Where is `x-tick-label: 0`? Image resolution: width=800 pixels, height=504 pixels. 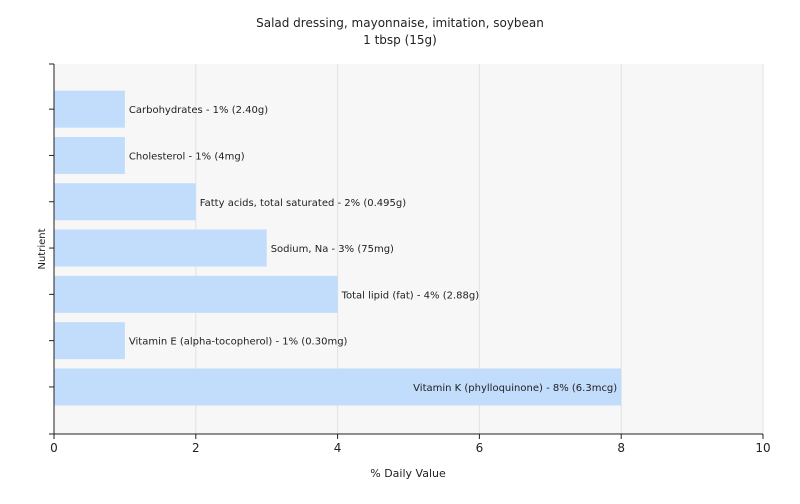 x-tick-label: 0 is located at coordinates (54, 448).